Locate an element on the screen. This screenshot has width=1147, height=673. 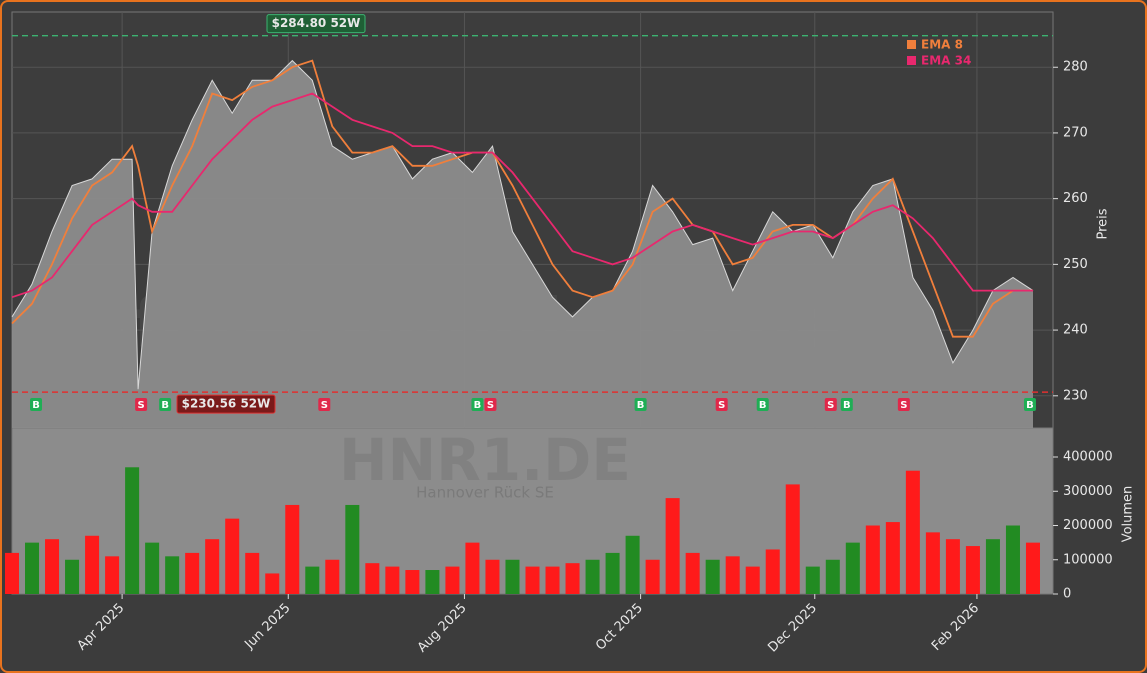
low-label-box is located at coordinates (226, 404).